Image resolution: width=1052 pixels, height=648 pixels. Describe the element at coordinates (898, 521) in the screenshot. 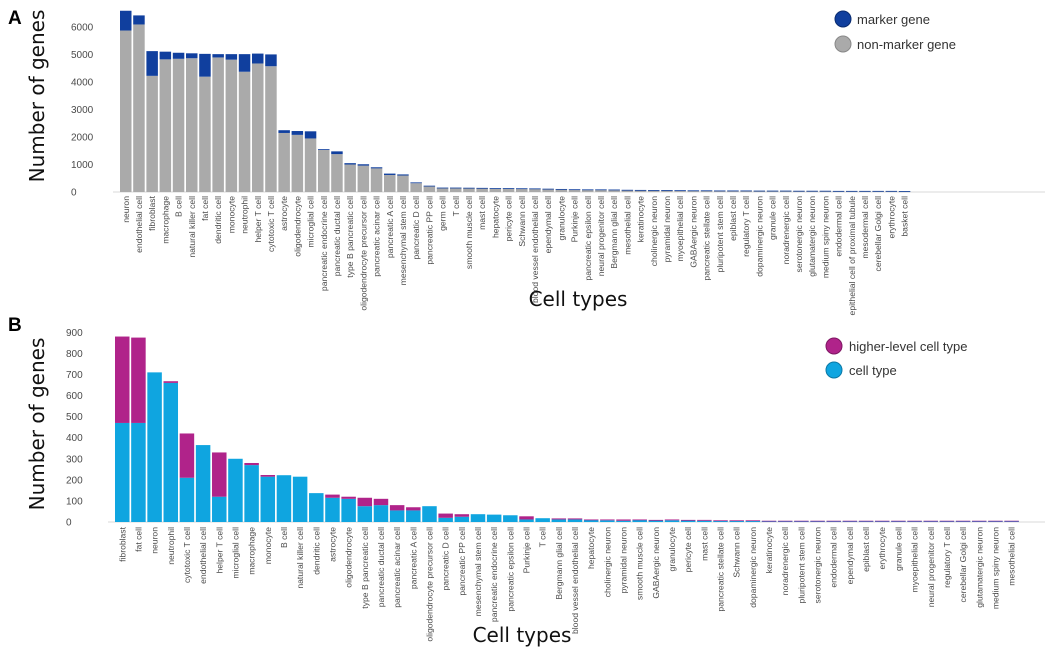

I see `bar-higher-level-cell-type-granule-cell` at that location.